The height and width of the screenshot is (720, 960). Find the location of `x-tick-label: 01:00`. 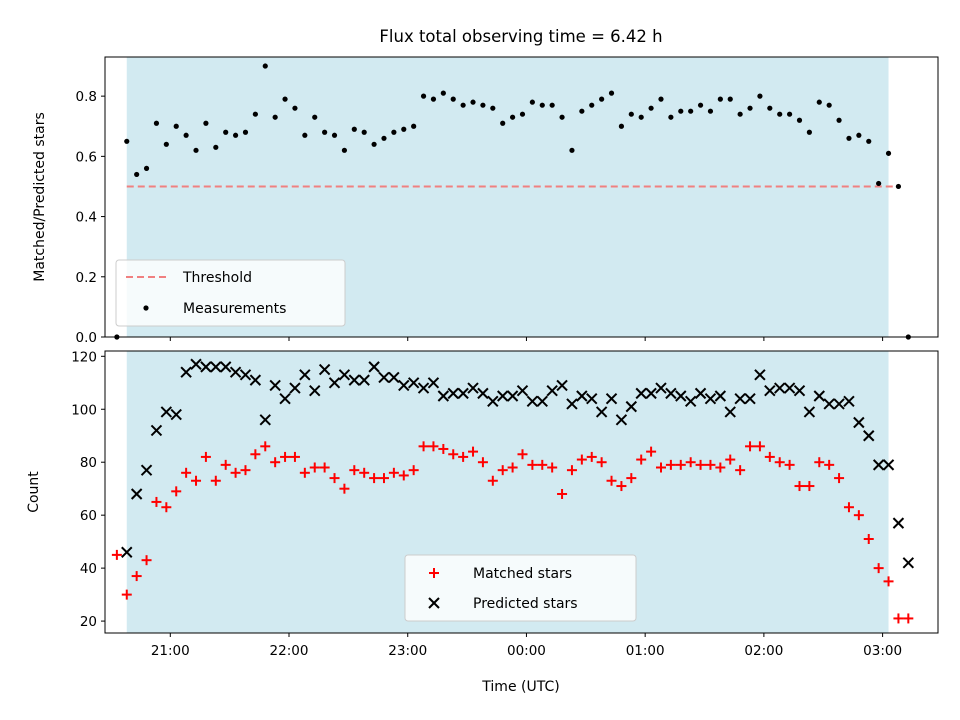

x-tick-label: 01:00 is located at coordinates (645, 651).